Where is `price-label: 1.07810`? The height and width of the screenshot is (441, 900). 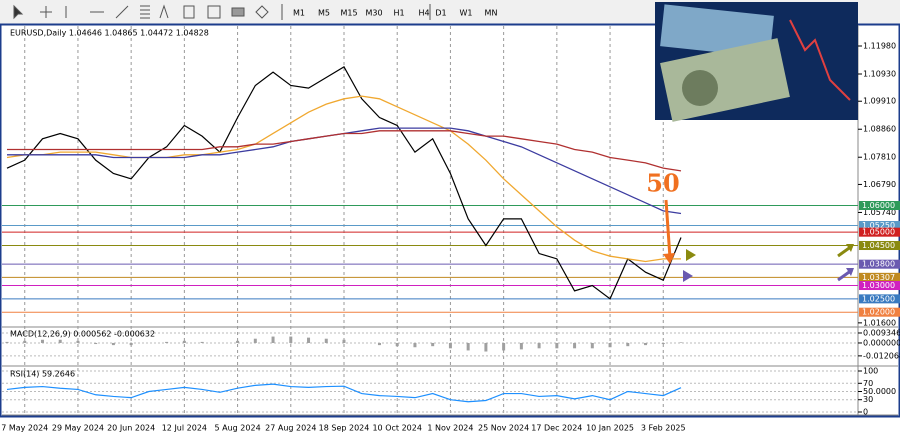
price-label: 1.07810 is located at coordinates (879, 157).